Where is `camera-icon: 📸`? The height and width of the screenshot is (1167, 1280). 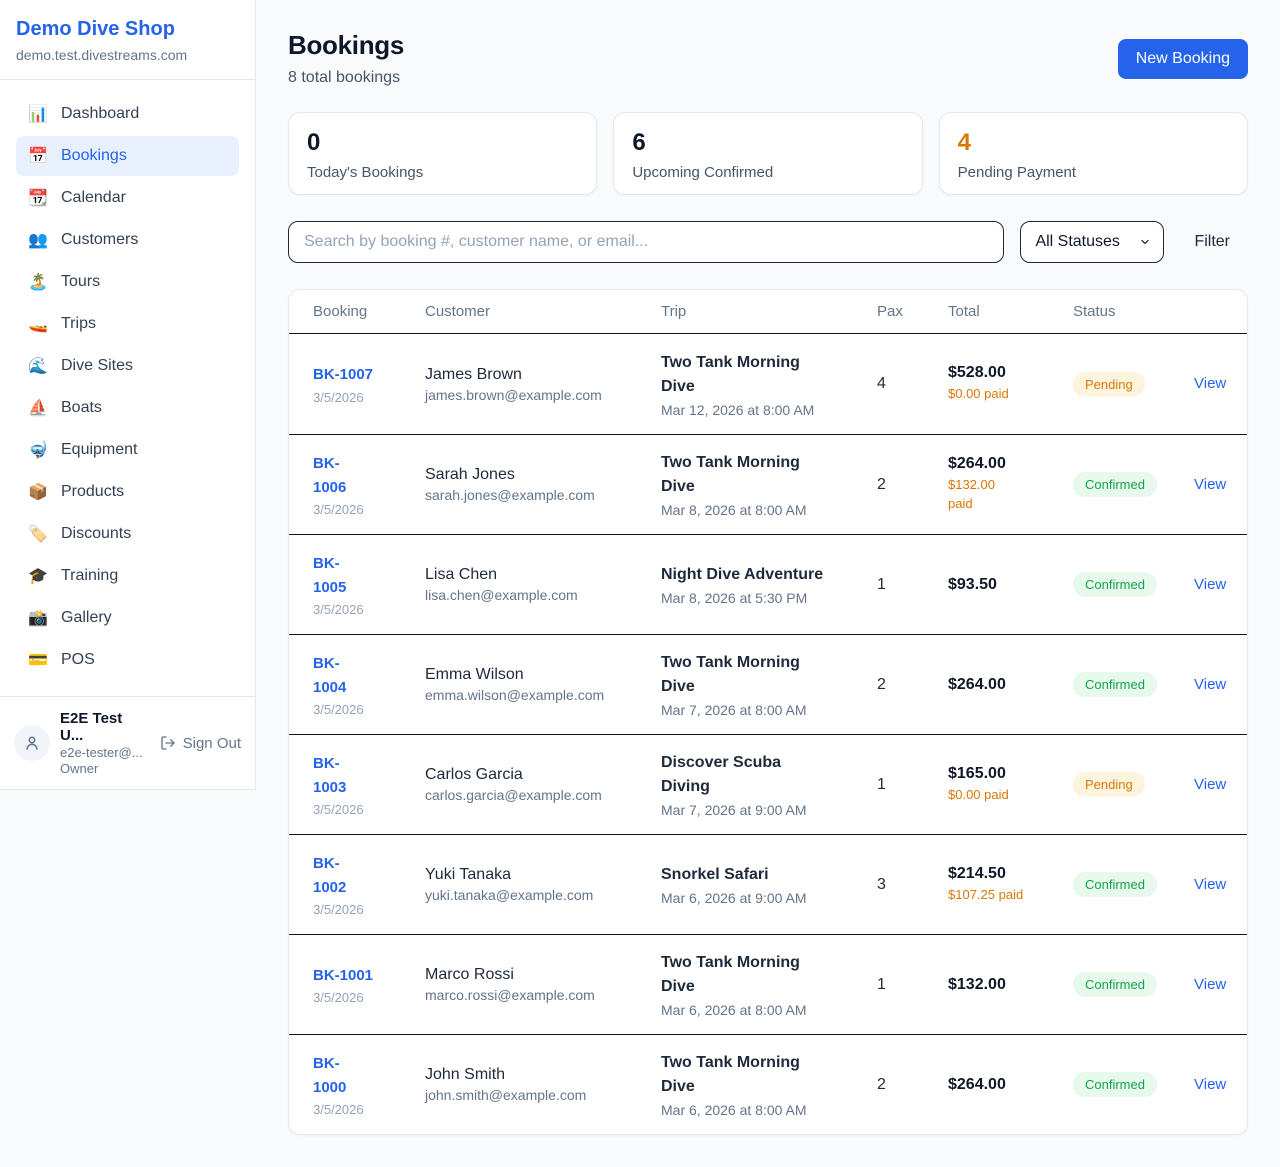 camera-icon: 📸 is located at coordinates (38, 618).